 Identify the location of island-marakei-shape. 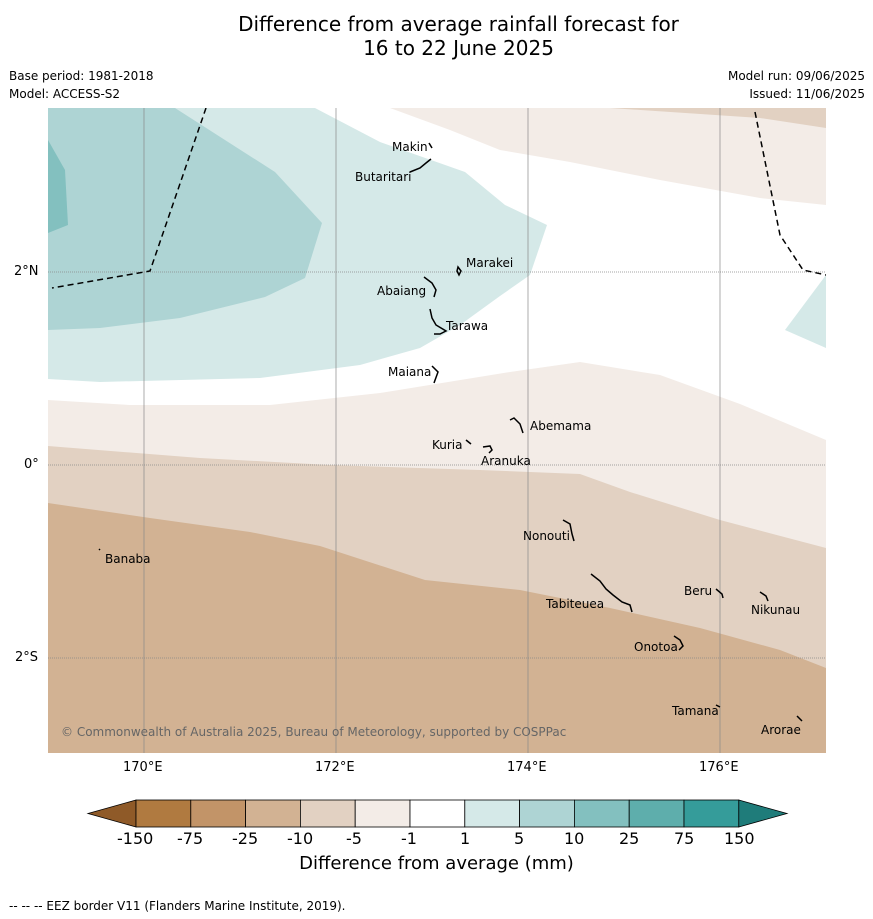
(459, 271).